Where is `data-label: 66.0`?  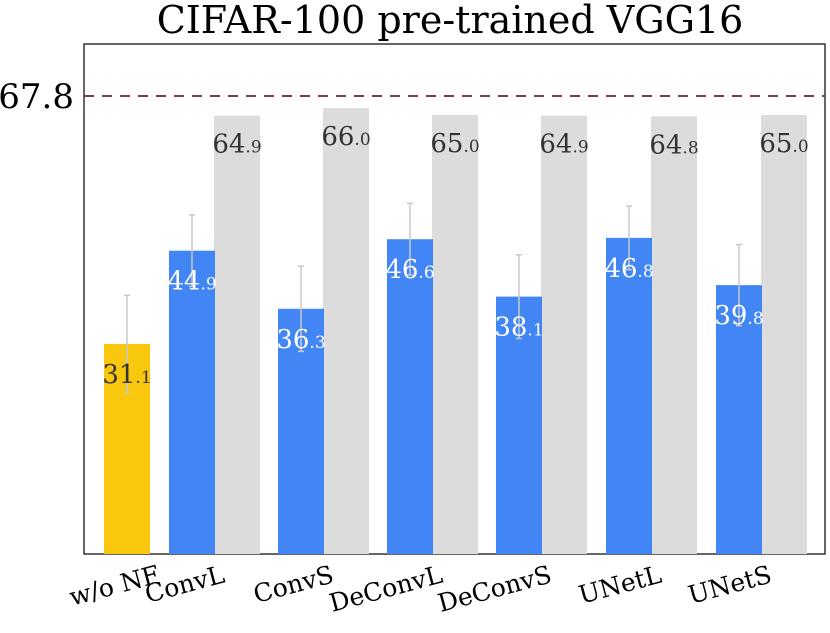 data-label: 66.0 is located at coordinates (345, 137).